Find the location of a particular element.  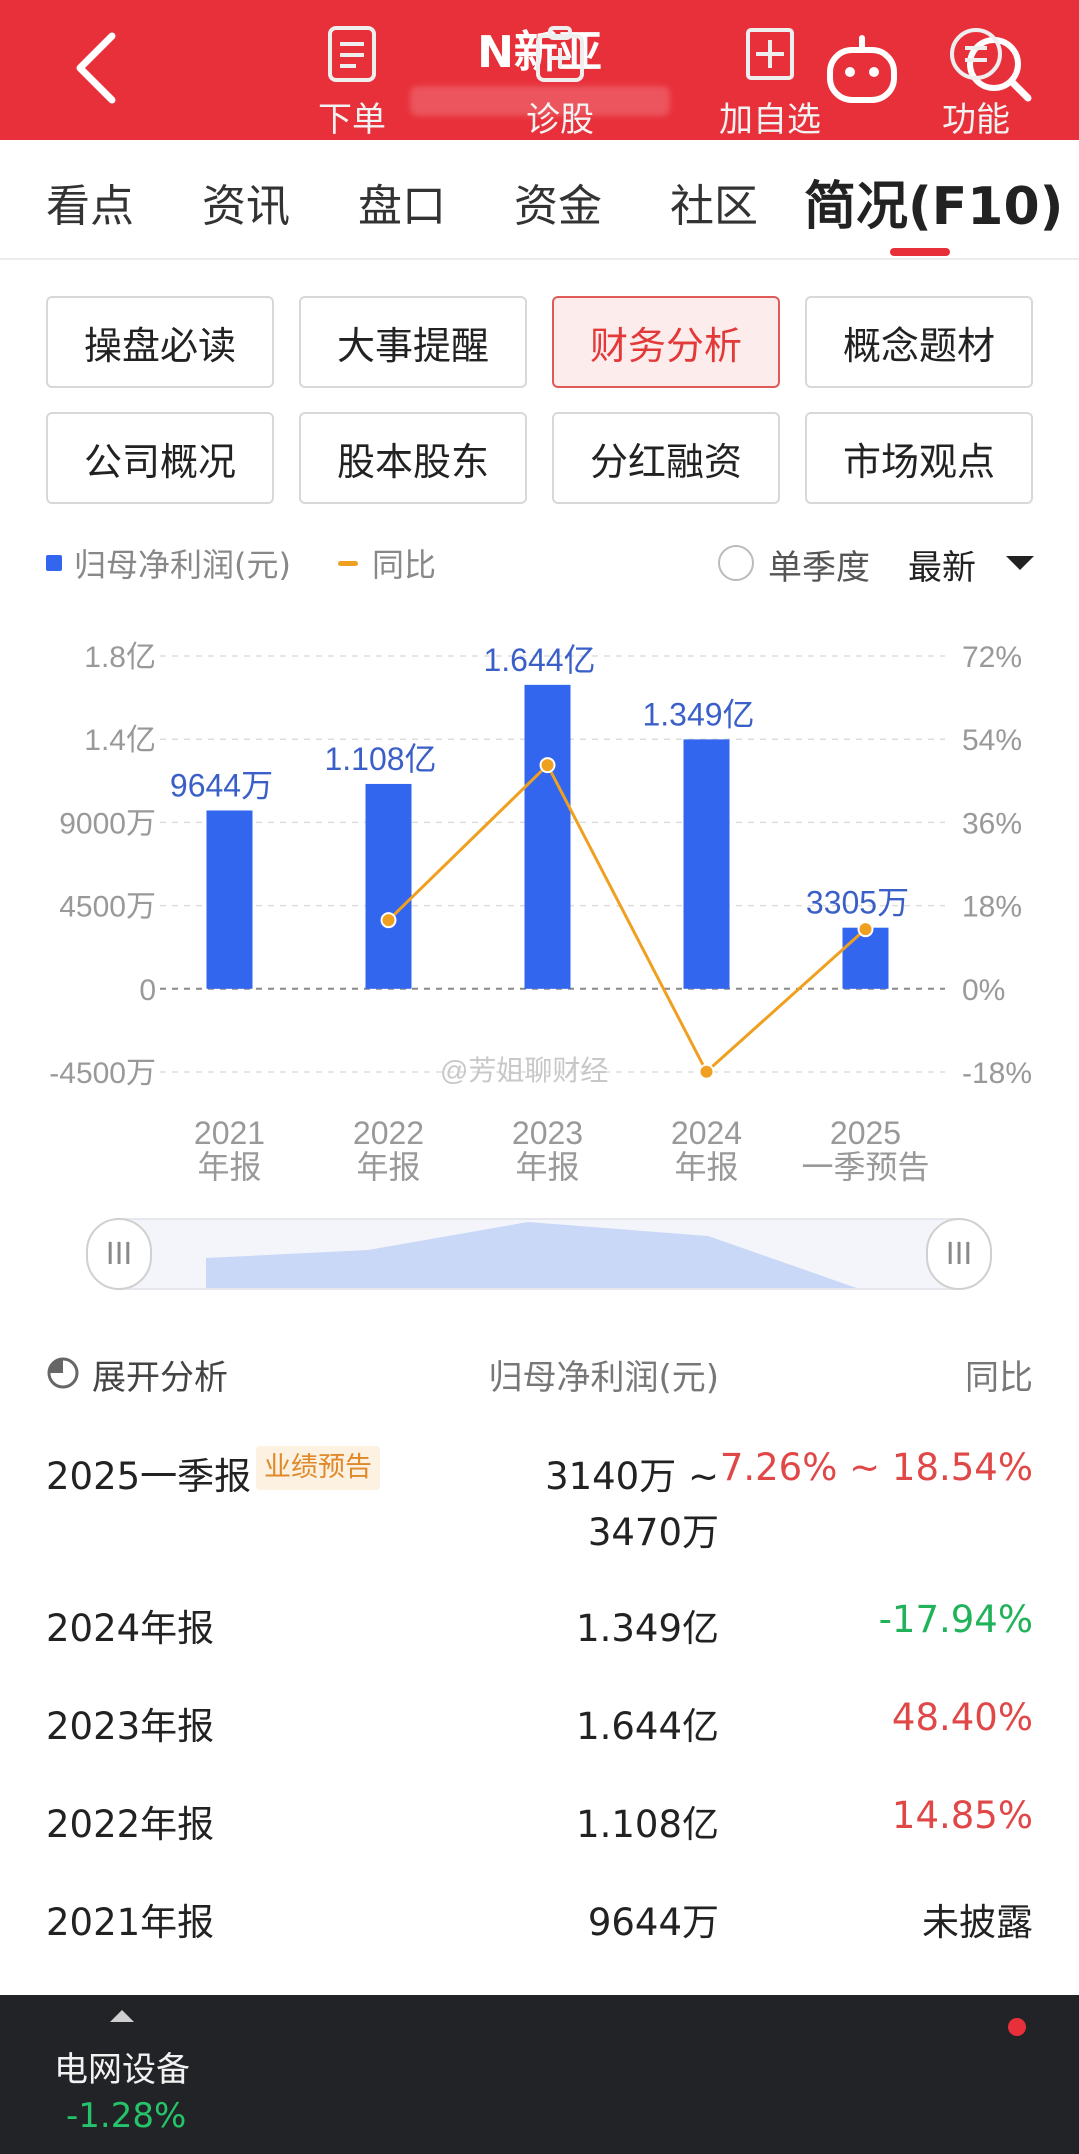

y-right-tick-label: 54% is located at coordinates (992, 740).